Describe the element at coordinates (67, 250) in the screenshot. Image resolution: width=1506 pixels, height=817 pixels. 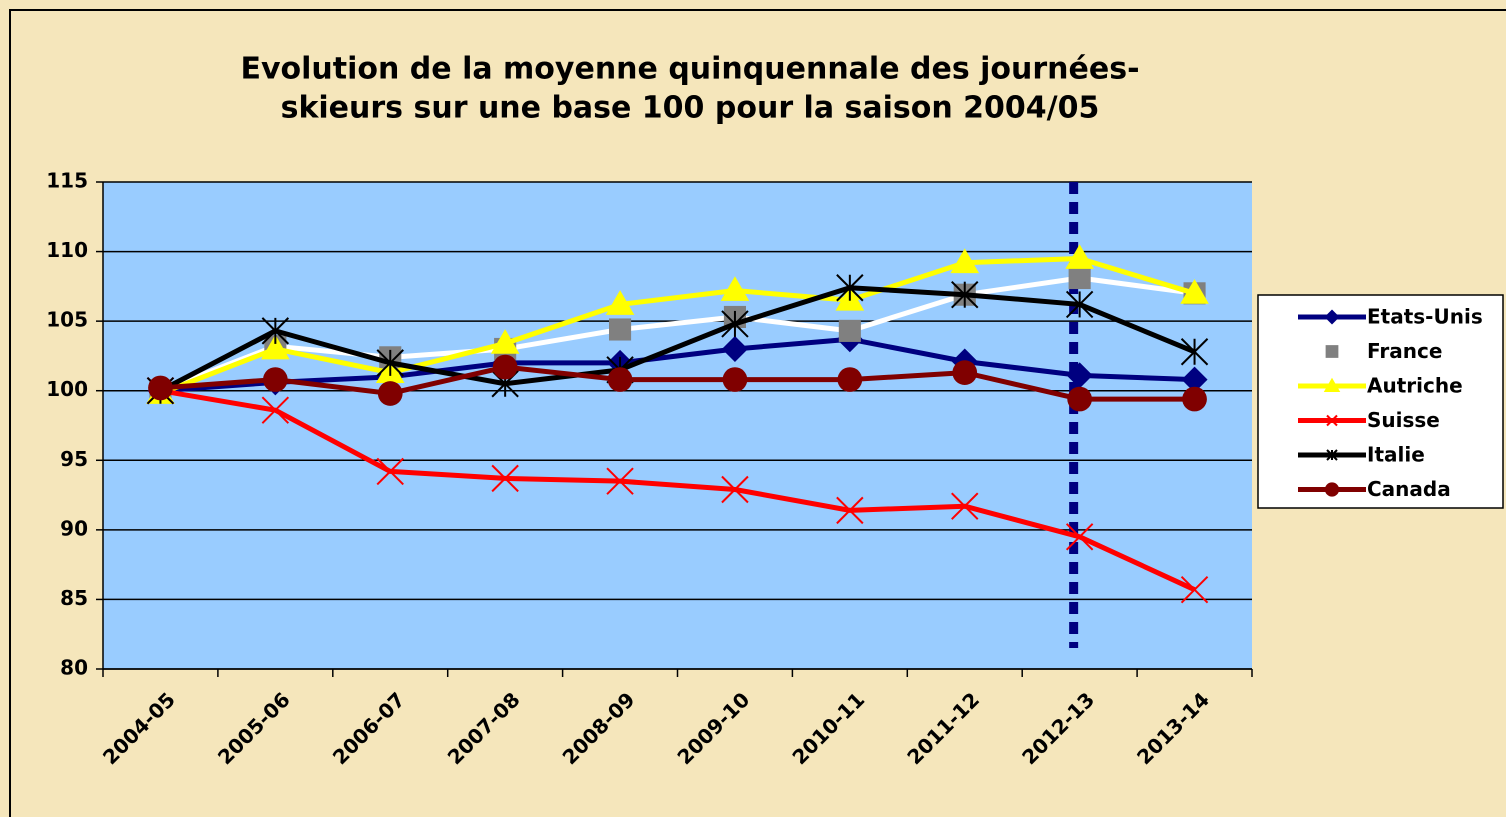
I see `y-tick-label: 110` at that location.